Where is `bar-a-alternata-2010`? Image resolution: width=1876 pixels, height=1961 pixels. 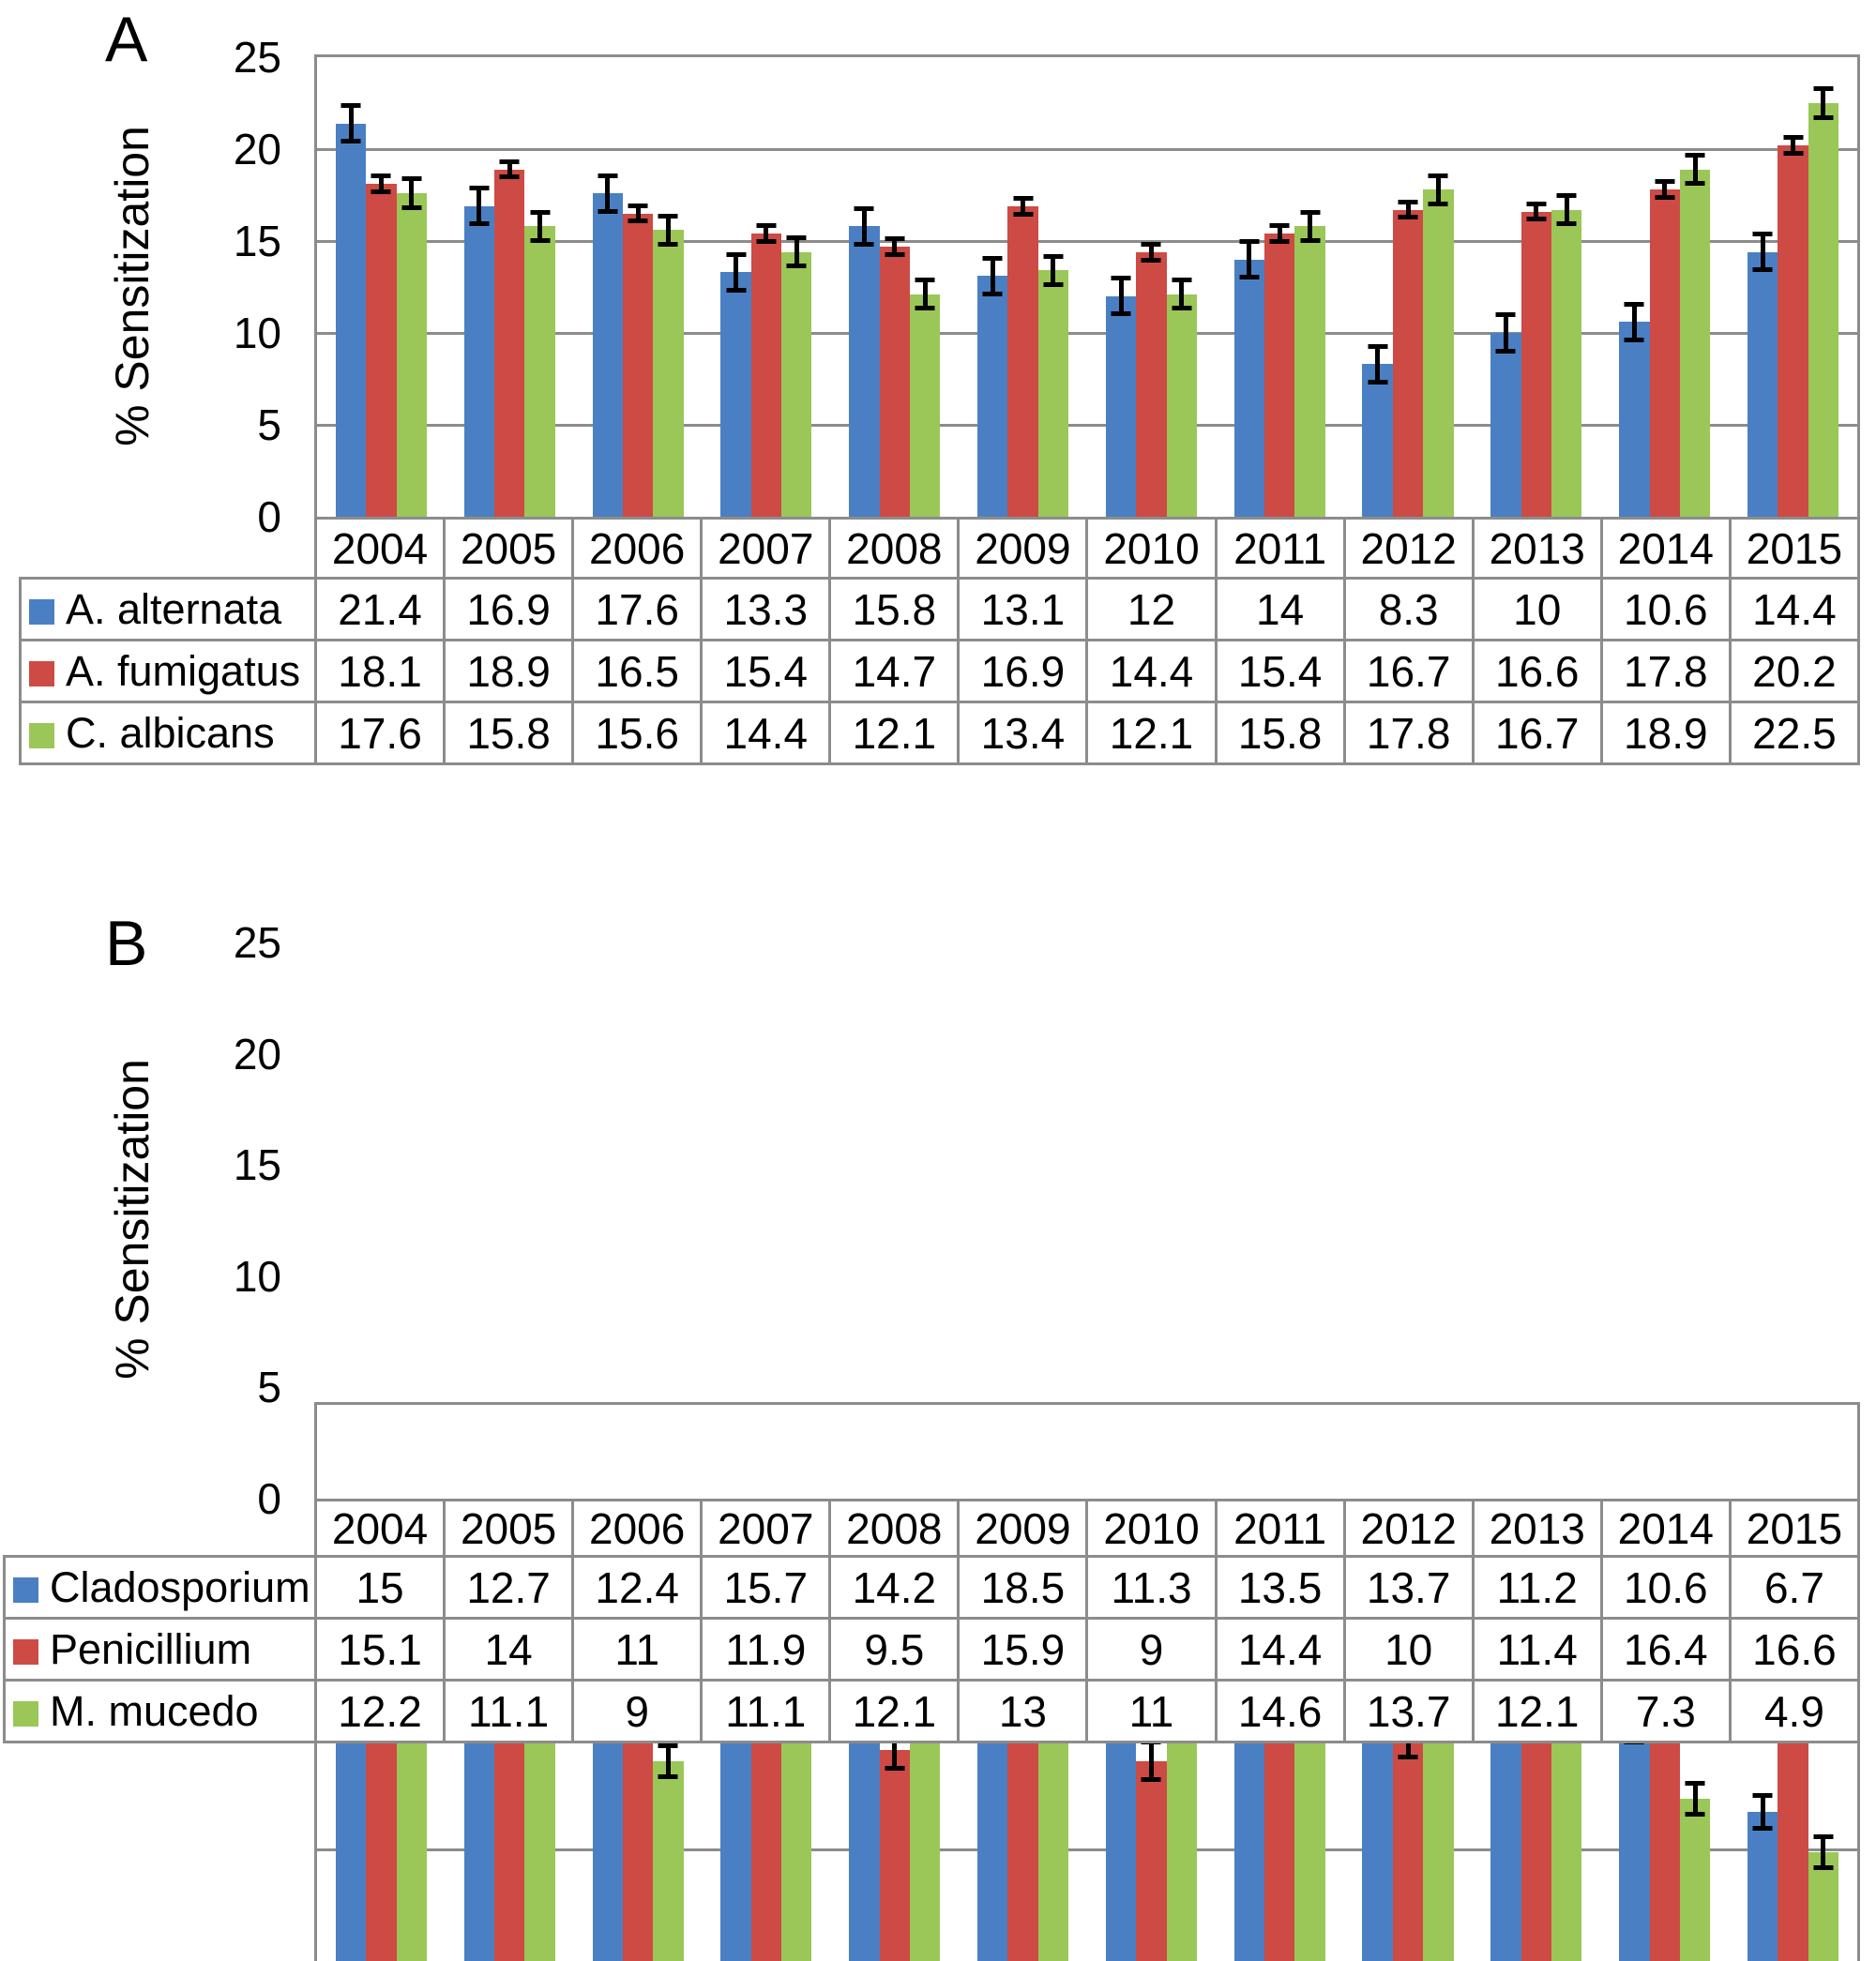 bar-a-alternata-2010 is located at coordinates (1121, 406).